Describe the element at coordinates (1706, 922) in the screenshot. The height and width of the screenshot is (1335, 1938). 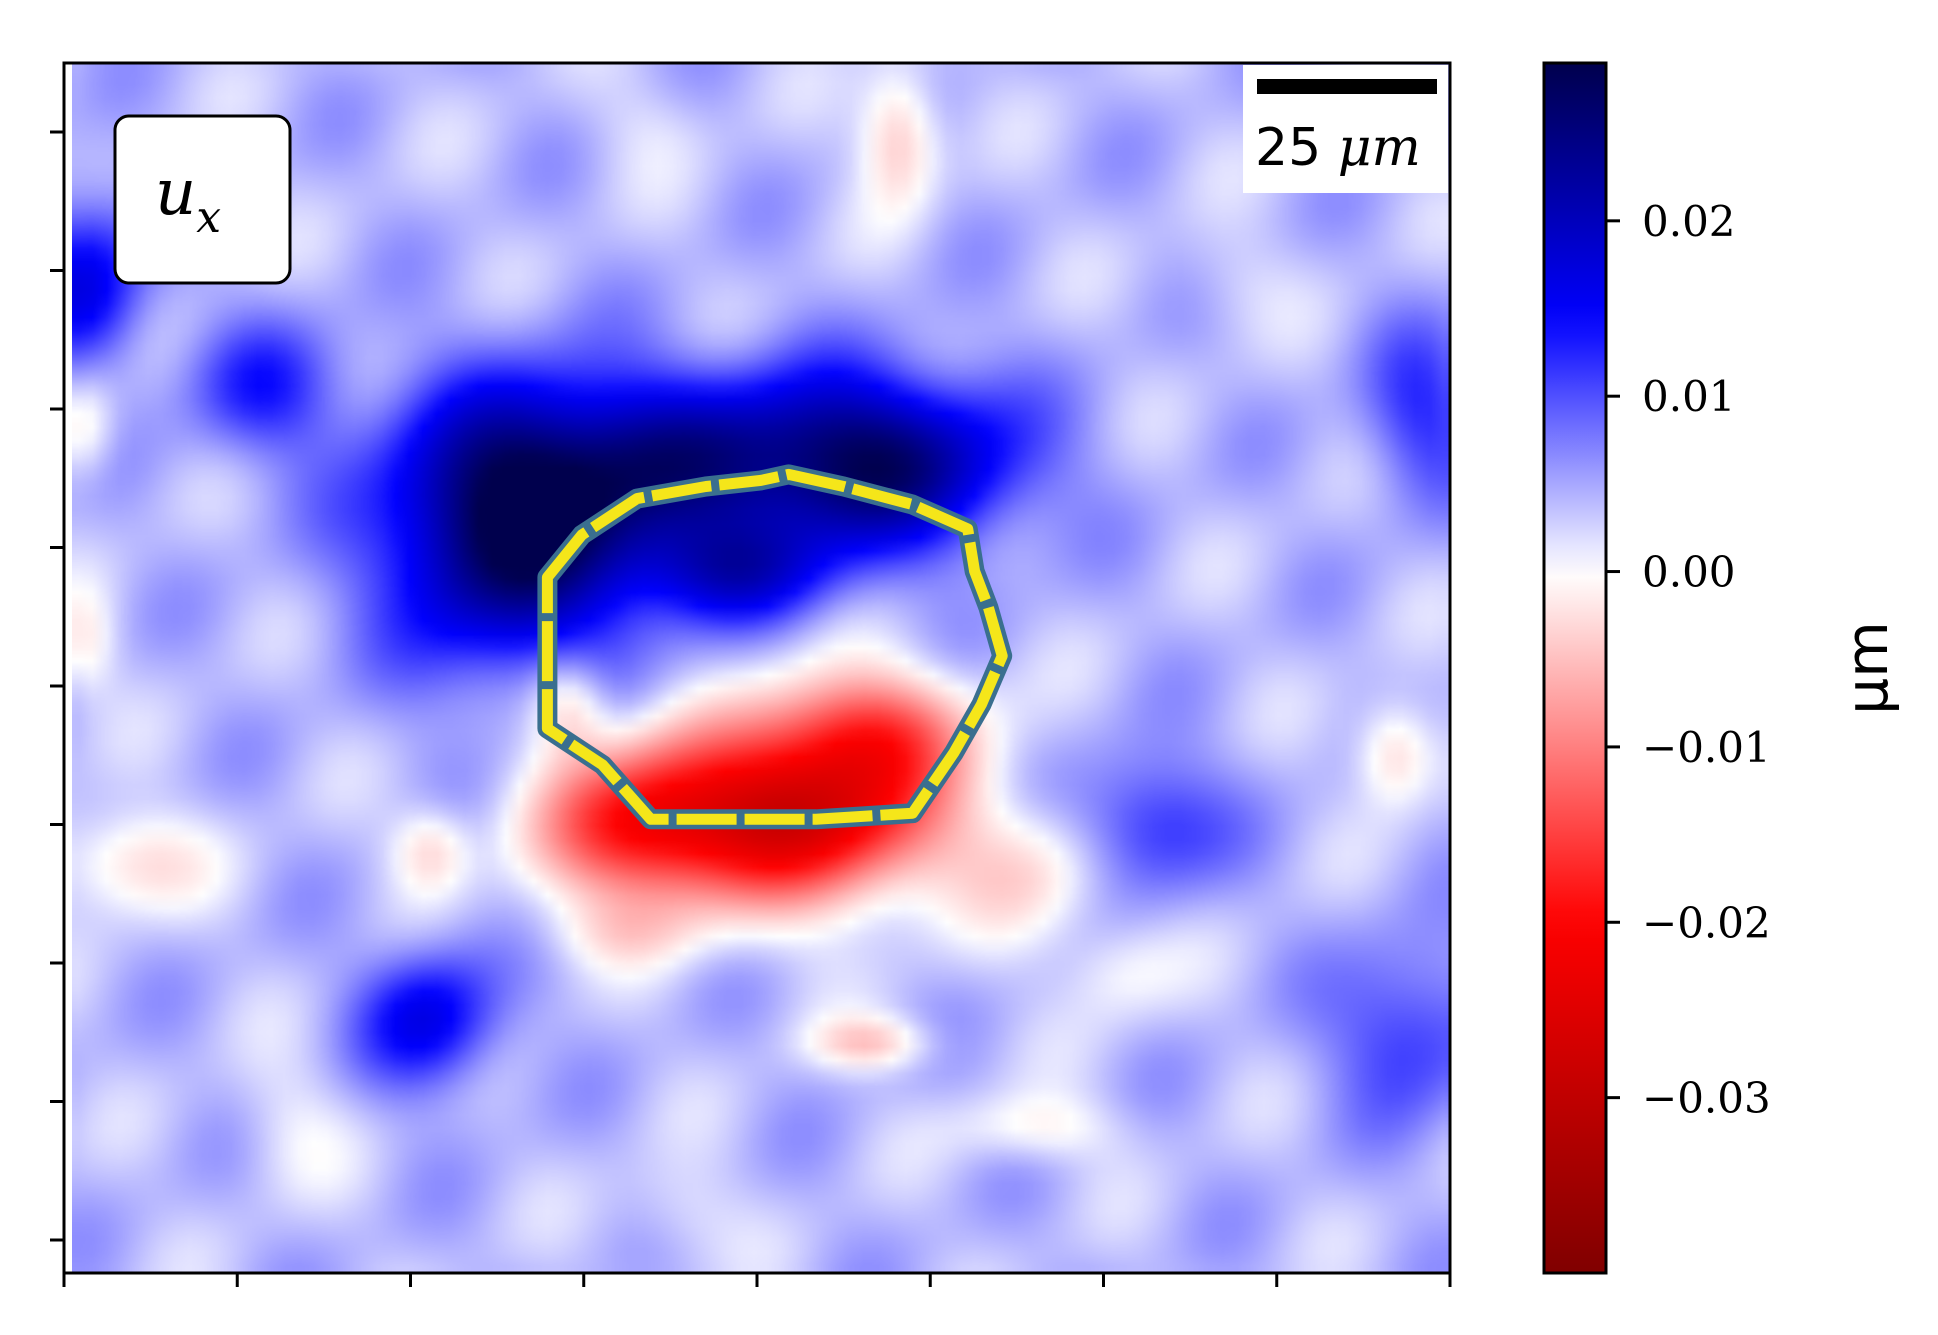
I see `colorbar-tick-label: −0.02` at that location.